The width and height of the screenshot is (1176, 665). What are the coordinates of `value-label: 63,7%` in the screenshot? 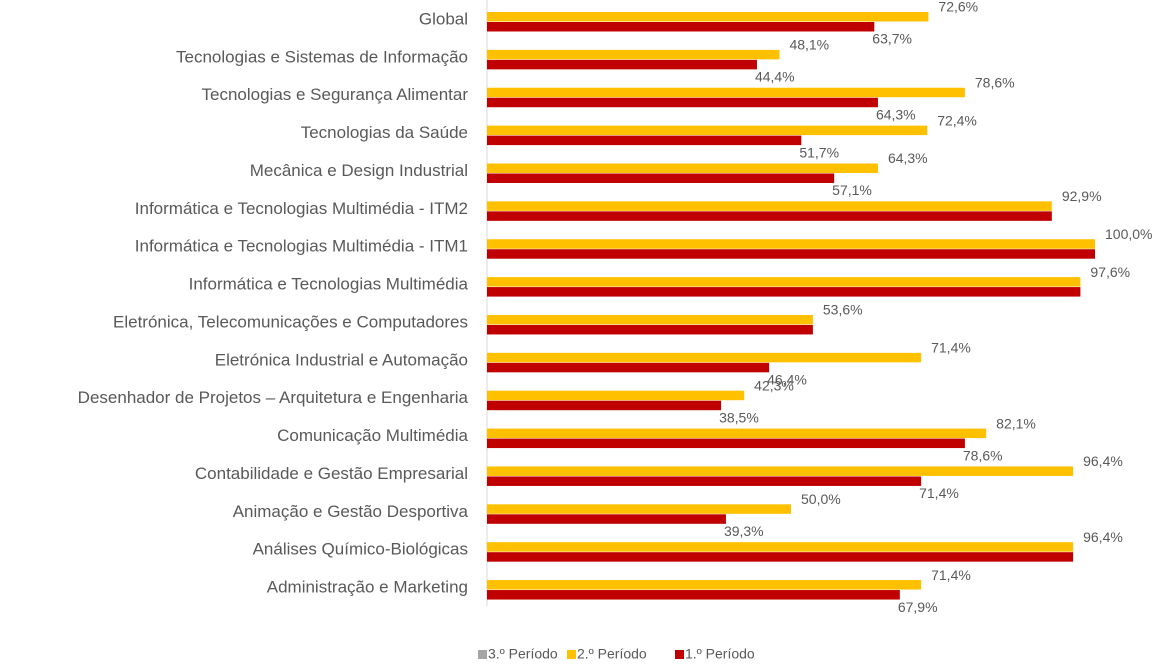 It's located at (892, 39).